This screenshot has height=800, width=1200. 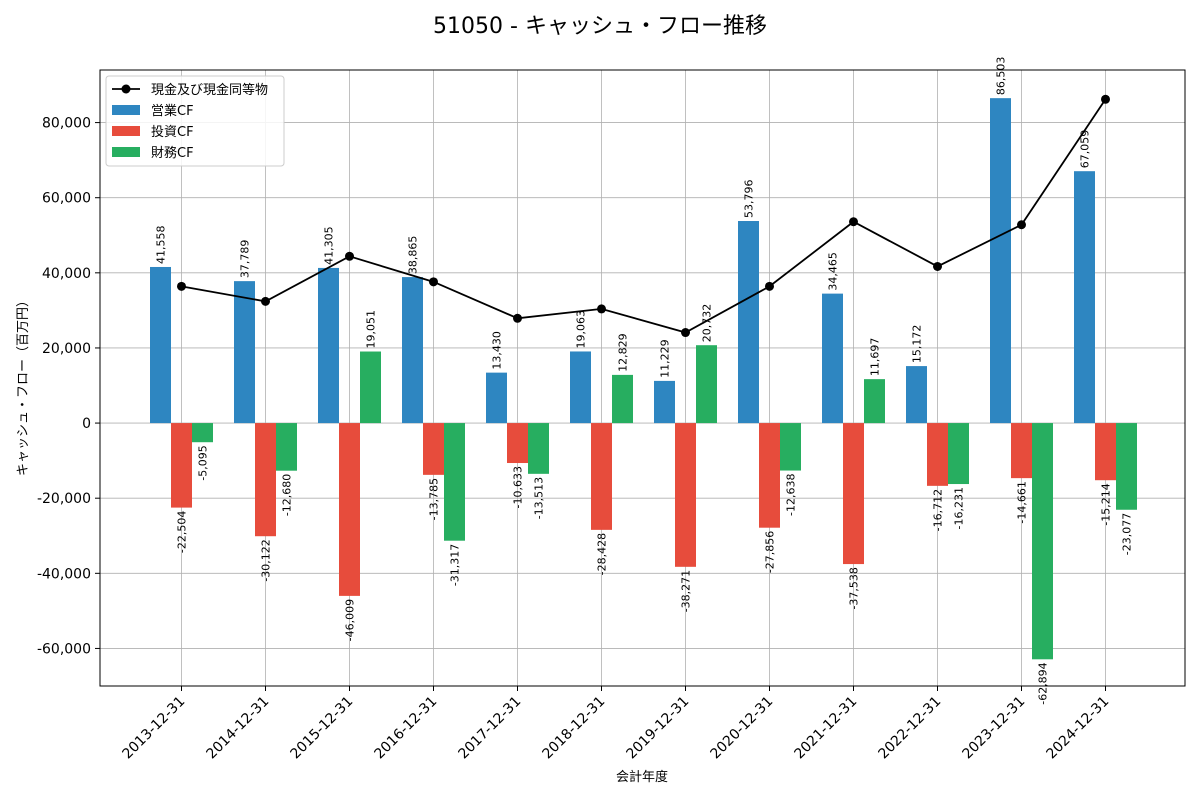 I want to click on bar-営業CF-2014-12-31, so click(x=244, y=352).